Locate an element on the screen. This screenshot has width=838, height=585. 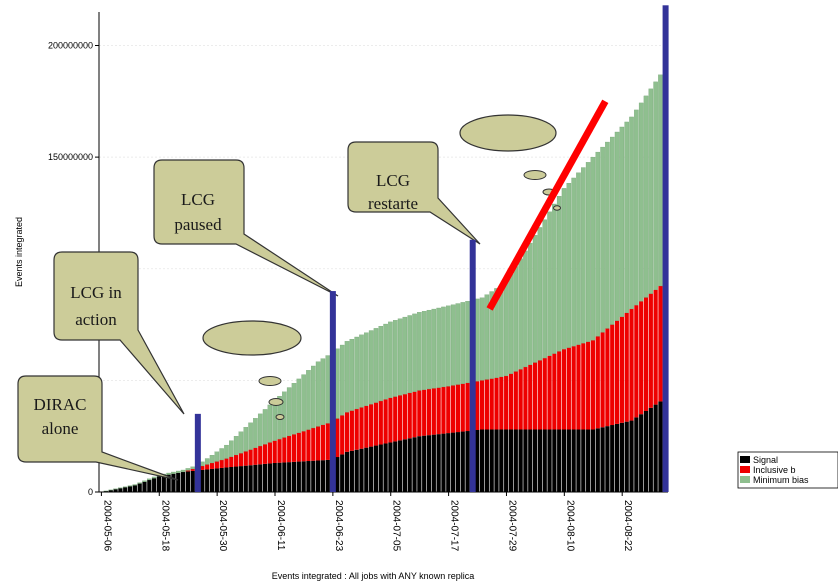
x-tick-label: 2004-08-10 is located at coordinates (569, 526).